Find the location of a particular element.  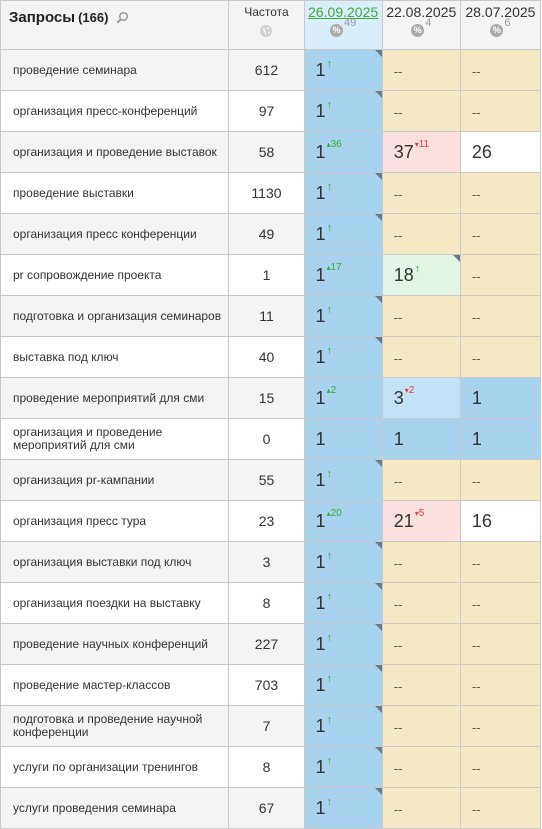

date-column-1: 26.09.2025 %49 is located at coordinates (343, 25).